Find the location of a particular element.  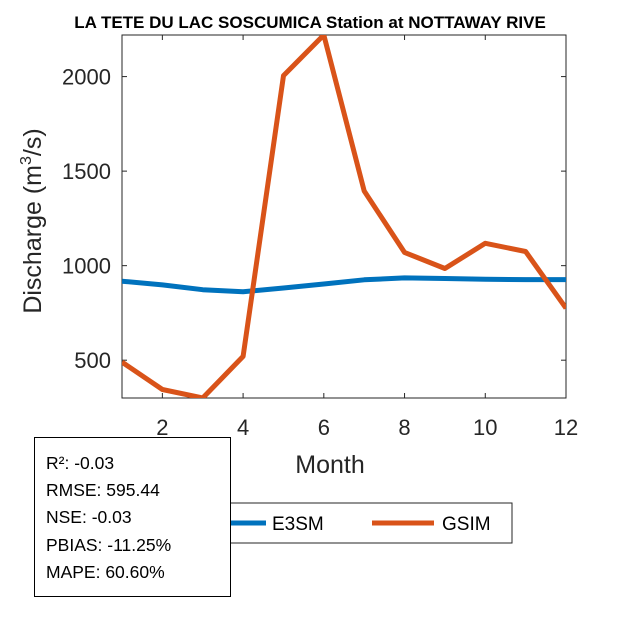

series-line-e3sm is located at coordinates (344, 285).